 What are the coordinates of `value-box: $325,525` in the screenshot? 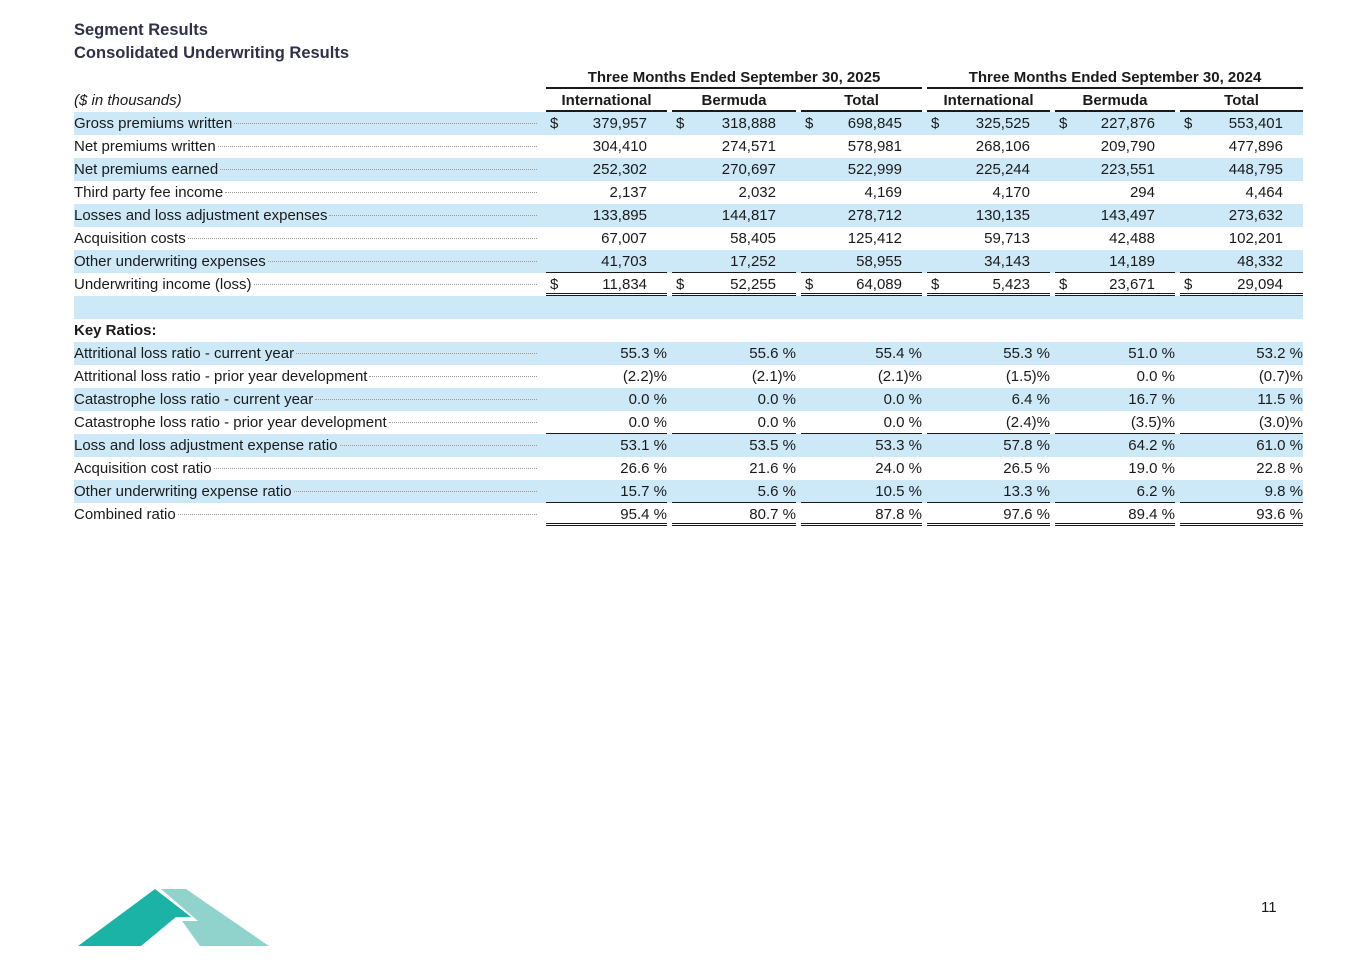 It's located at (988, 123).